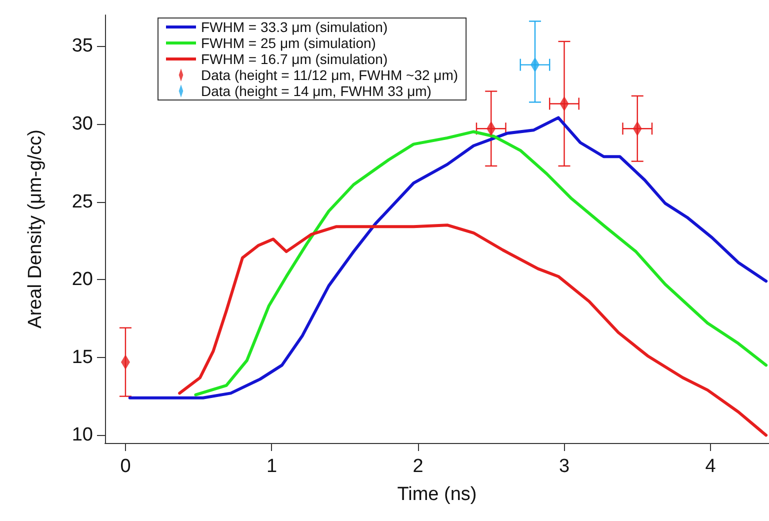 Image resolution: width=769 pixels, height=521 pixels. I want to click on x-tick-label: 1, so click(272, 466).